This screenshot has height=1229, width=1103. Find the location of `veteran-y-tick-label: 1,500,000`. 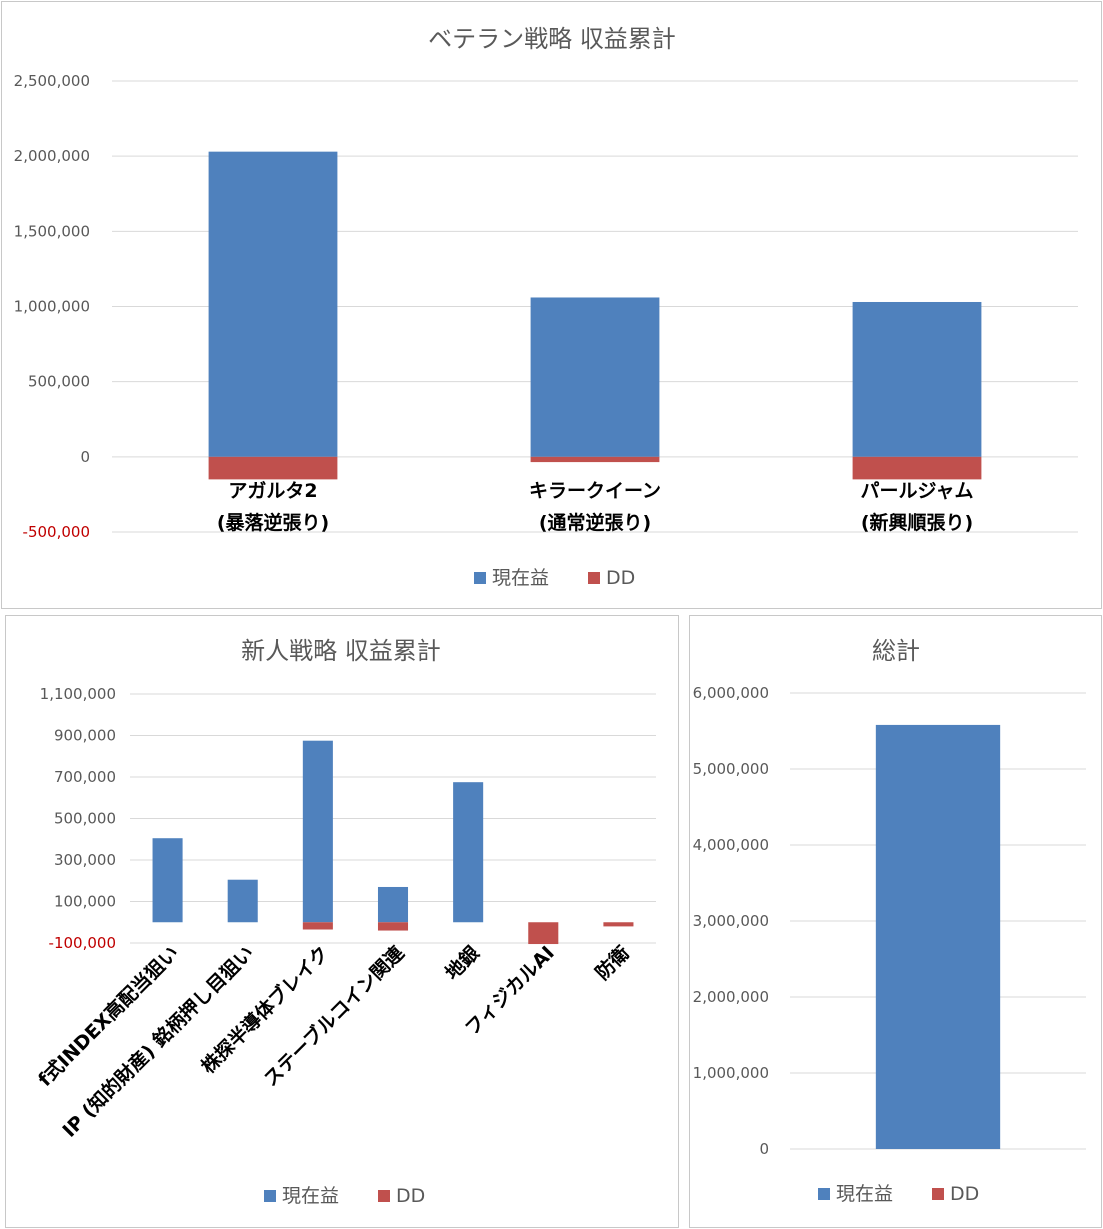

veteran-y-tick-label: 1,500,000 is located at coordinates (52, 231).